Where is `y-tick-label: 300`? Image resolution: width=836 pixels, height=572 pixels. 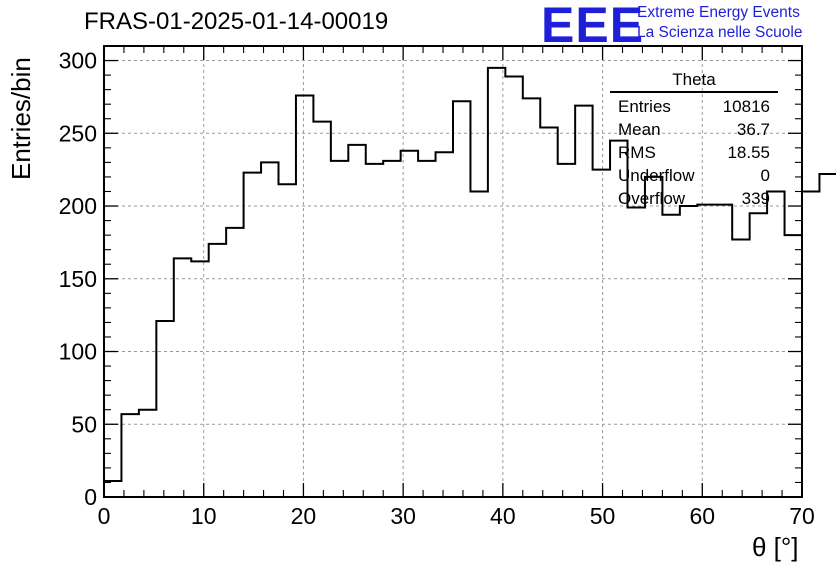
y-tick-label: 300 is located at coordinates (78, 61).